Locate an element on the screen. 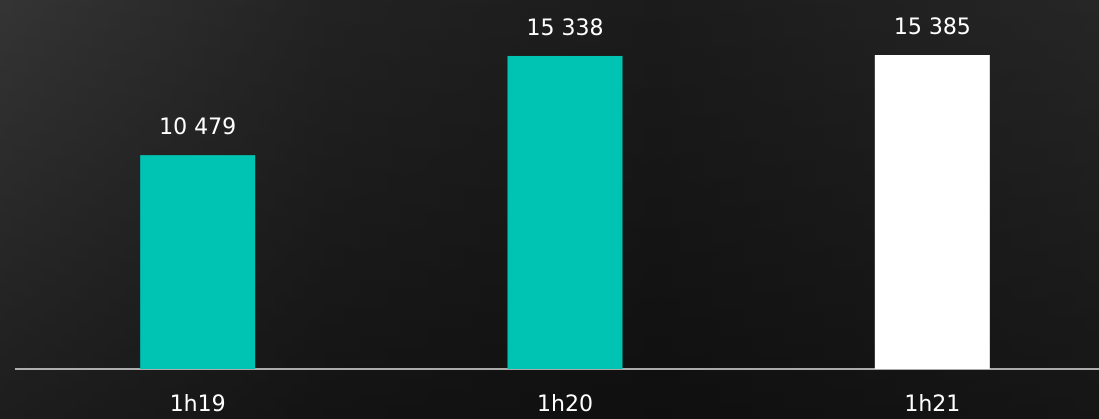 The height and width of the screenshot is (419, 1099). value-label: 15 338 is located at coordinates (565, 28).